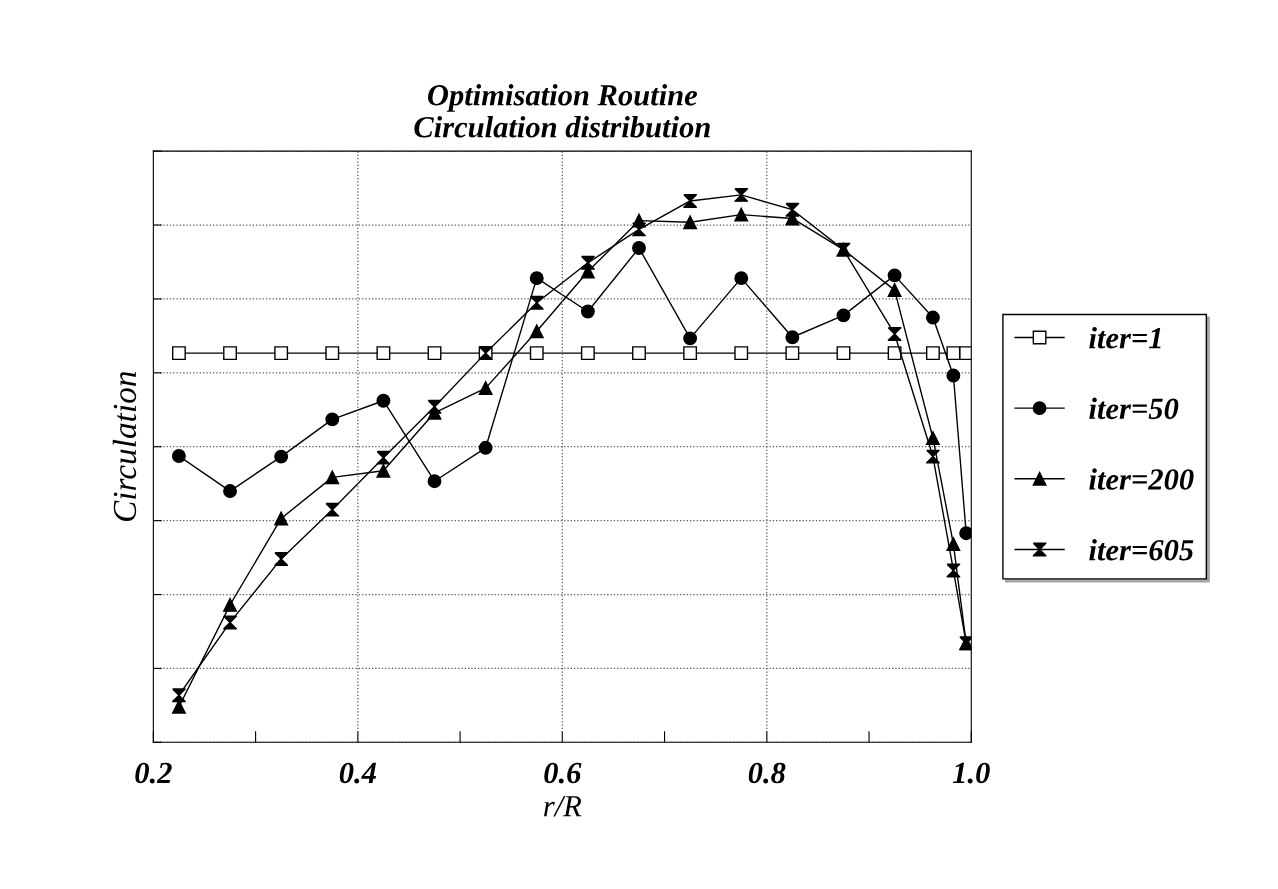 This screenshot has height=889, width=1278. What do you see at coordinates (563, 98) in the screenshot?
I see `chart-title: Optimisation Routine` at bounding box center [563, 98].